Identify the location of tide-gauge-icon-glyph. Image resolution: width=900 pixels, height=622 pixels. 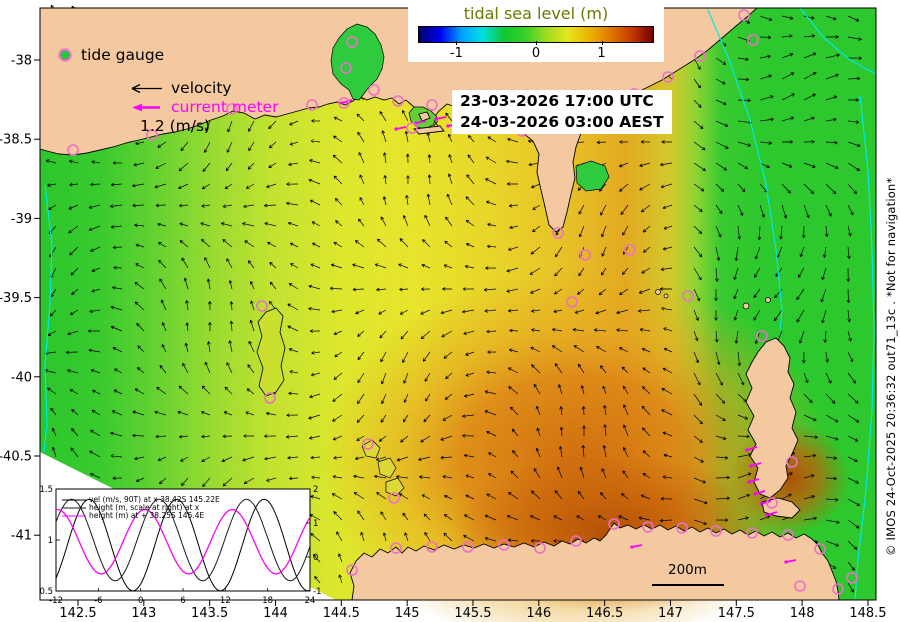
(65, 55).